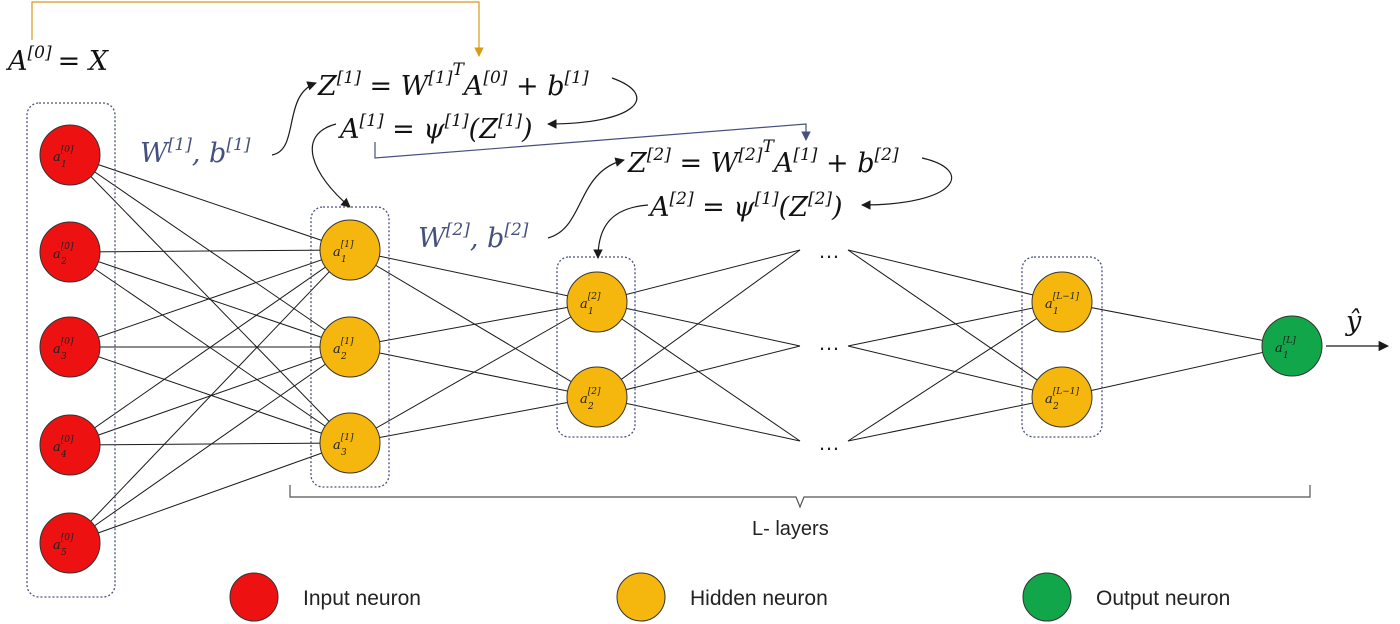 The width and height of the screenshot is (1400, 624). I want to click on neuron-label: a[0] 1, so click(63, 157).